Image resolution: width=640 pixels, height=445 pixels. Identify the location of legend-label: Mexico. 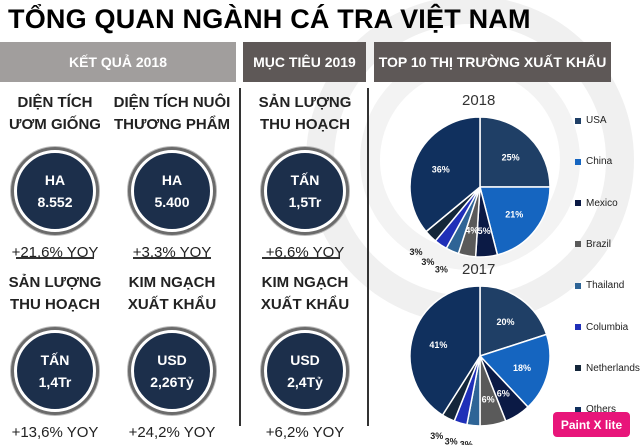
(602, 203).